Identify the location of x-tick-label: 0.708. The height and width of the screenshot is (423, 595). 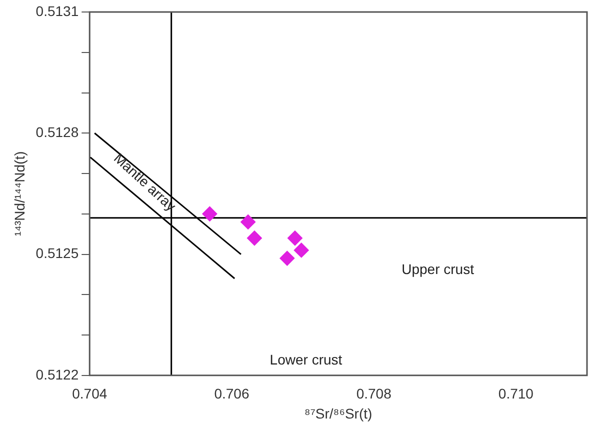
(374, 394).